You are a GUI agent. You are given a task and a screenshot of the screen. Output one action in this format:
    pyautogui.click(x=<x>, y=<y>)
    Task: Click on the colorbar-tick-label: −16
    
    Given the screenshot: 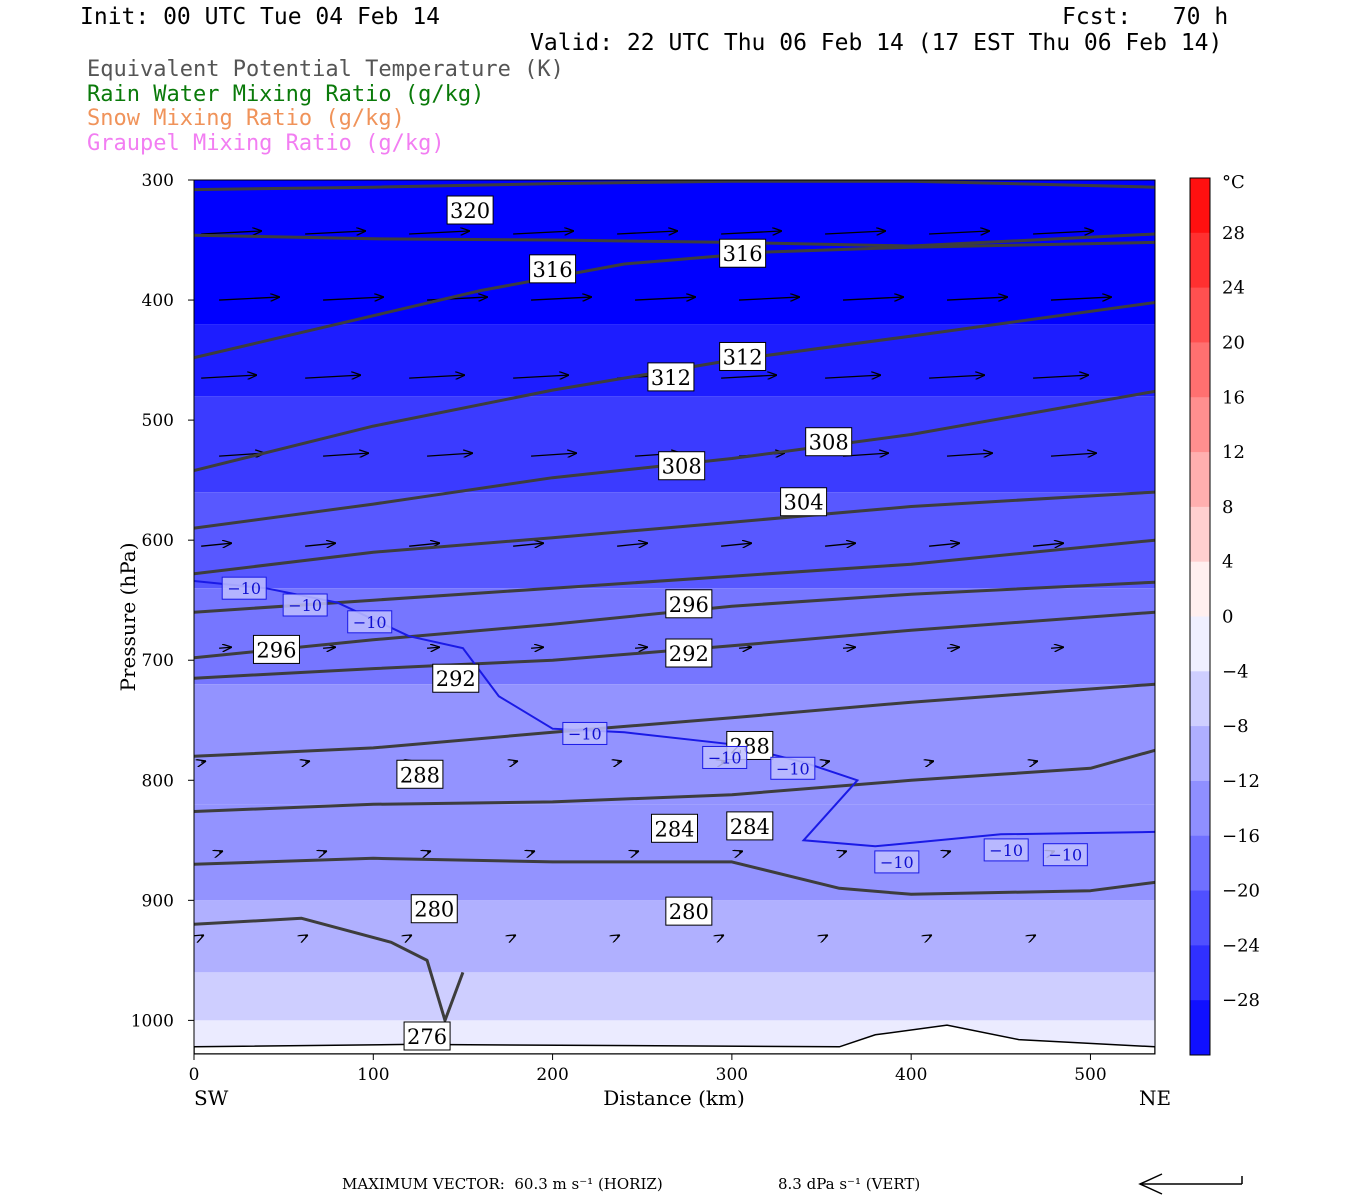 What is the action you would take?
    pyautogui.click(x=1241, y=836)
    